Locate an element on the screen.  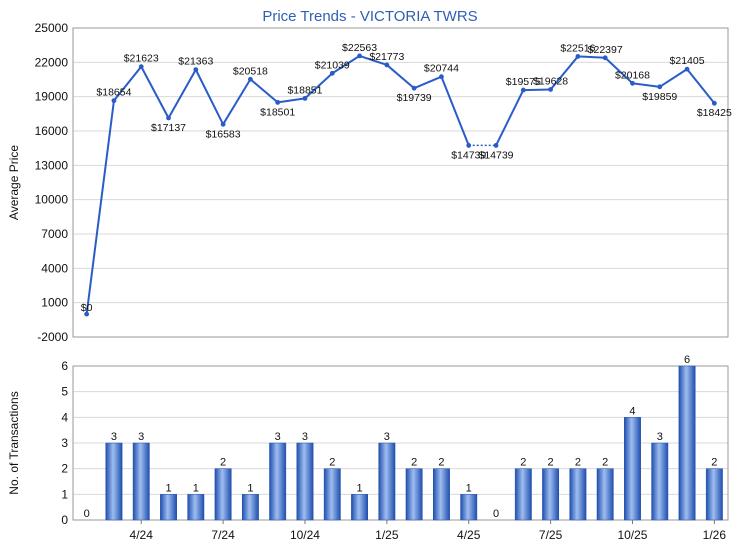
x-tick-label: 7/24 is located at coordinates (223, 535).